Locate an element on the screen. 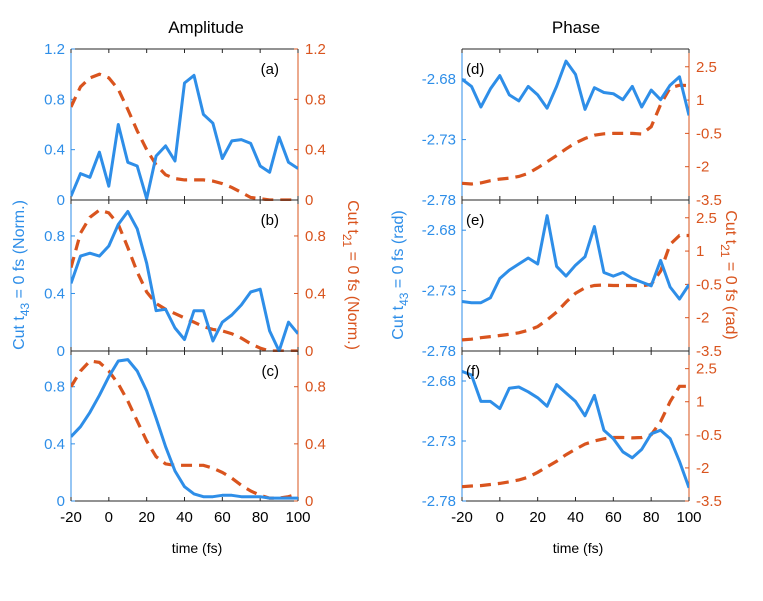 The height and width of the screenshot is (601, 763). panel-c: 00.40.800.40.8-20 0 20 40 60 80 100(c) is located at coordinates (185, 438).